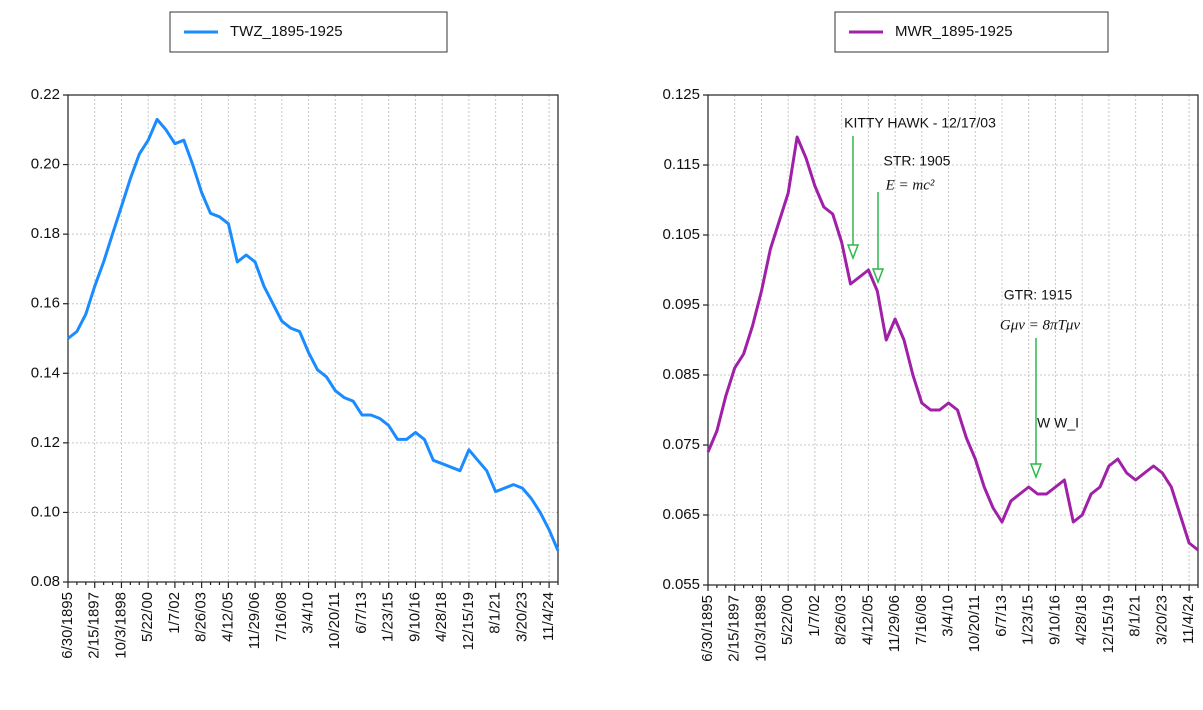 The image size is (1203, 710). What do you see at coordinates (286, 31) in the screenshot?
I see `legend-label: TWZ_1895-1925` at bounding box center [286, 31].